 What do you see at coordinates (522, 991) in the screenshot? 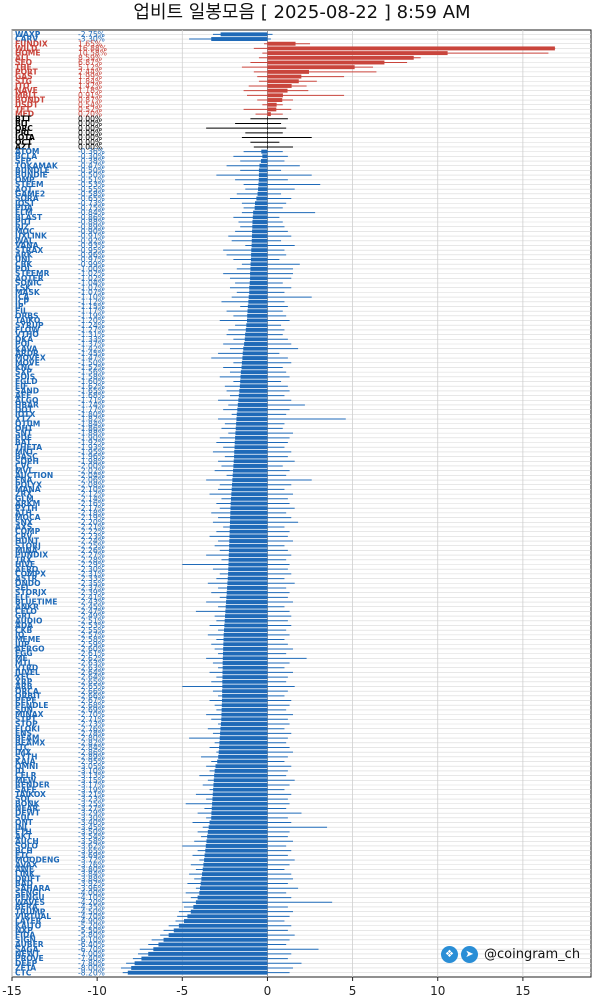
I see `x-tick-label: 15` at bounding box center [522, 991].